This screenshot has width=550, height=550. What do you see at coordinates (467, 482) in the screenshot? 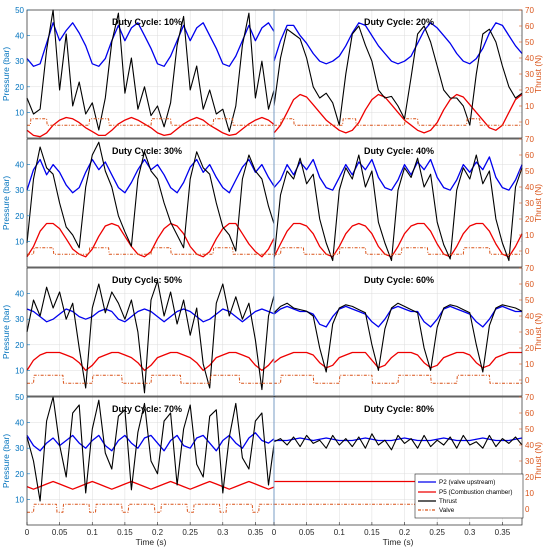
I see `legend-p2-label: P2 (valve upstream)` at bounding box center [467, 482].